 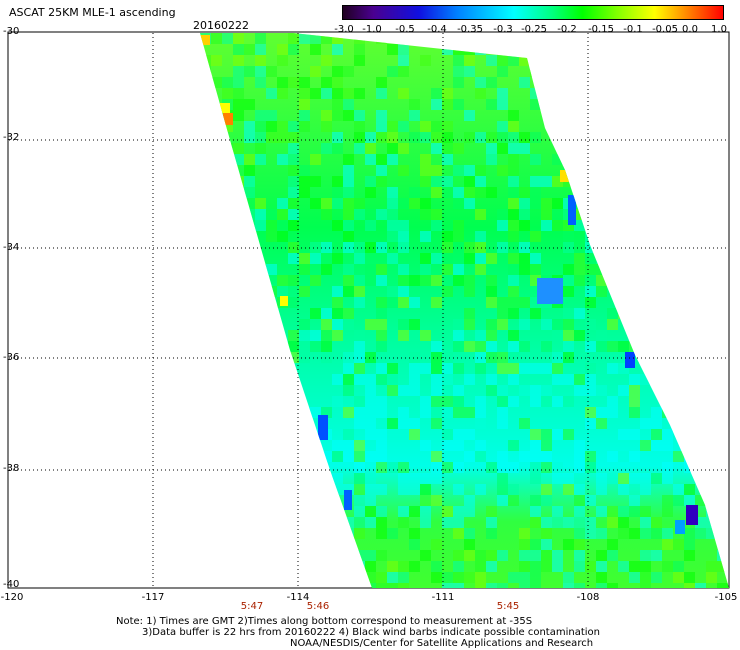 I want to click on colorbar-tick: -0.5, so click(x=405, y=29).